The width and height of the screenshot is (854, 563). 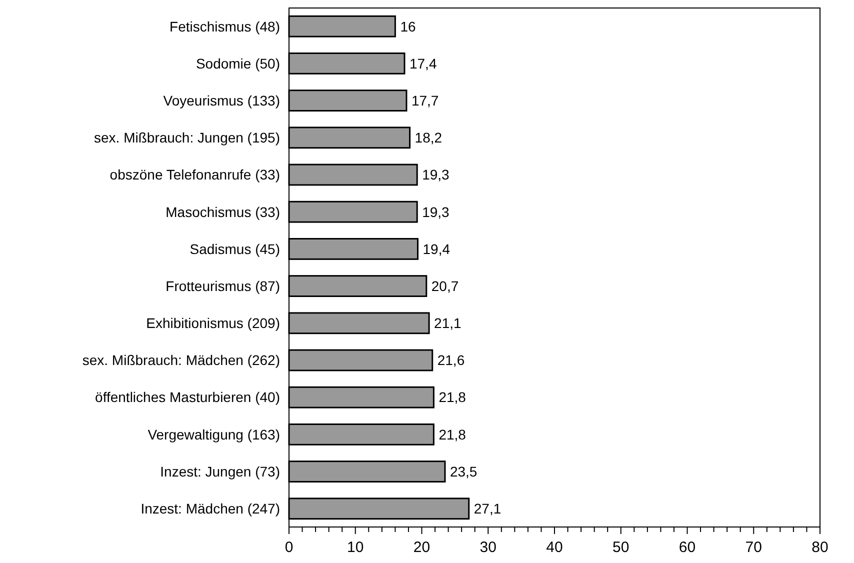 I want to click on x-tick-label: 40, so click(x=554, y=547).